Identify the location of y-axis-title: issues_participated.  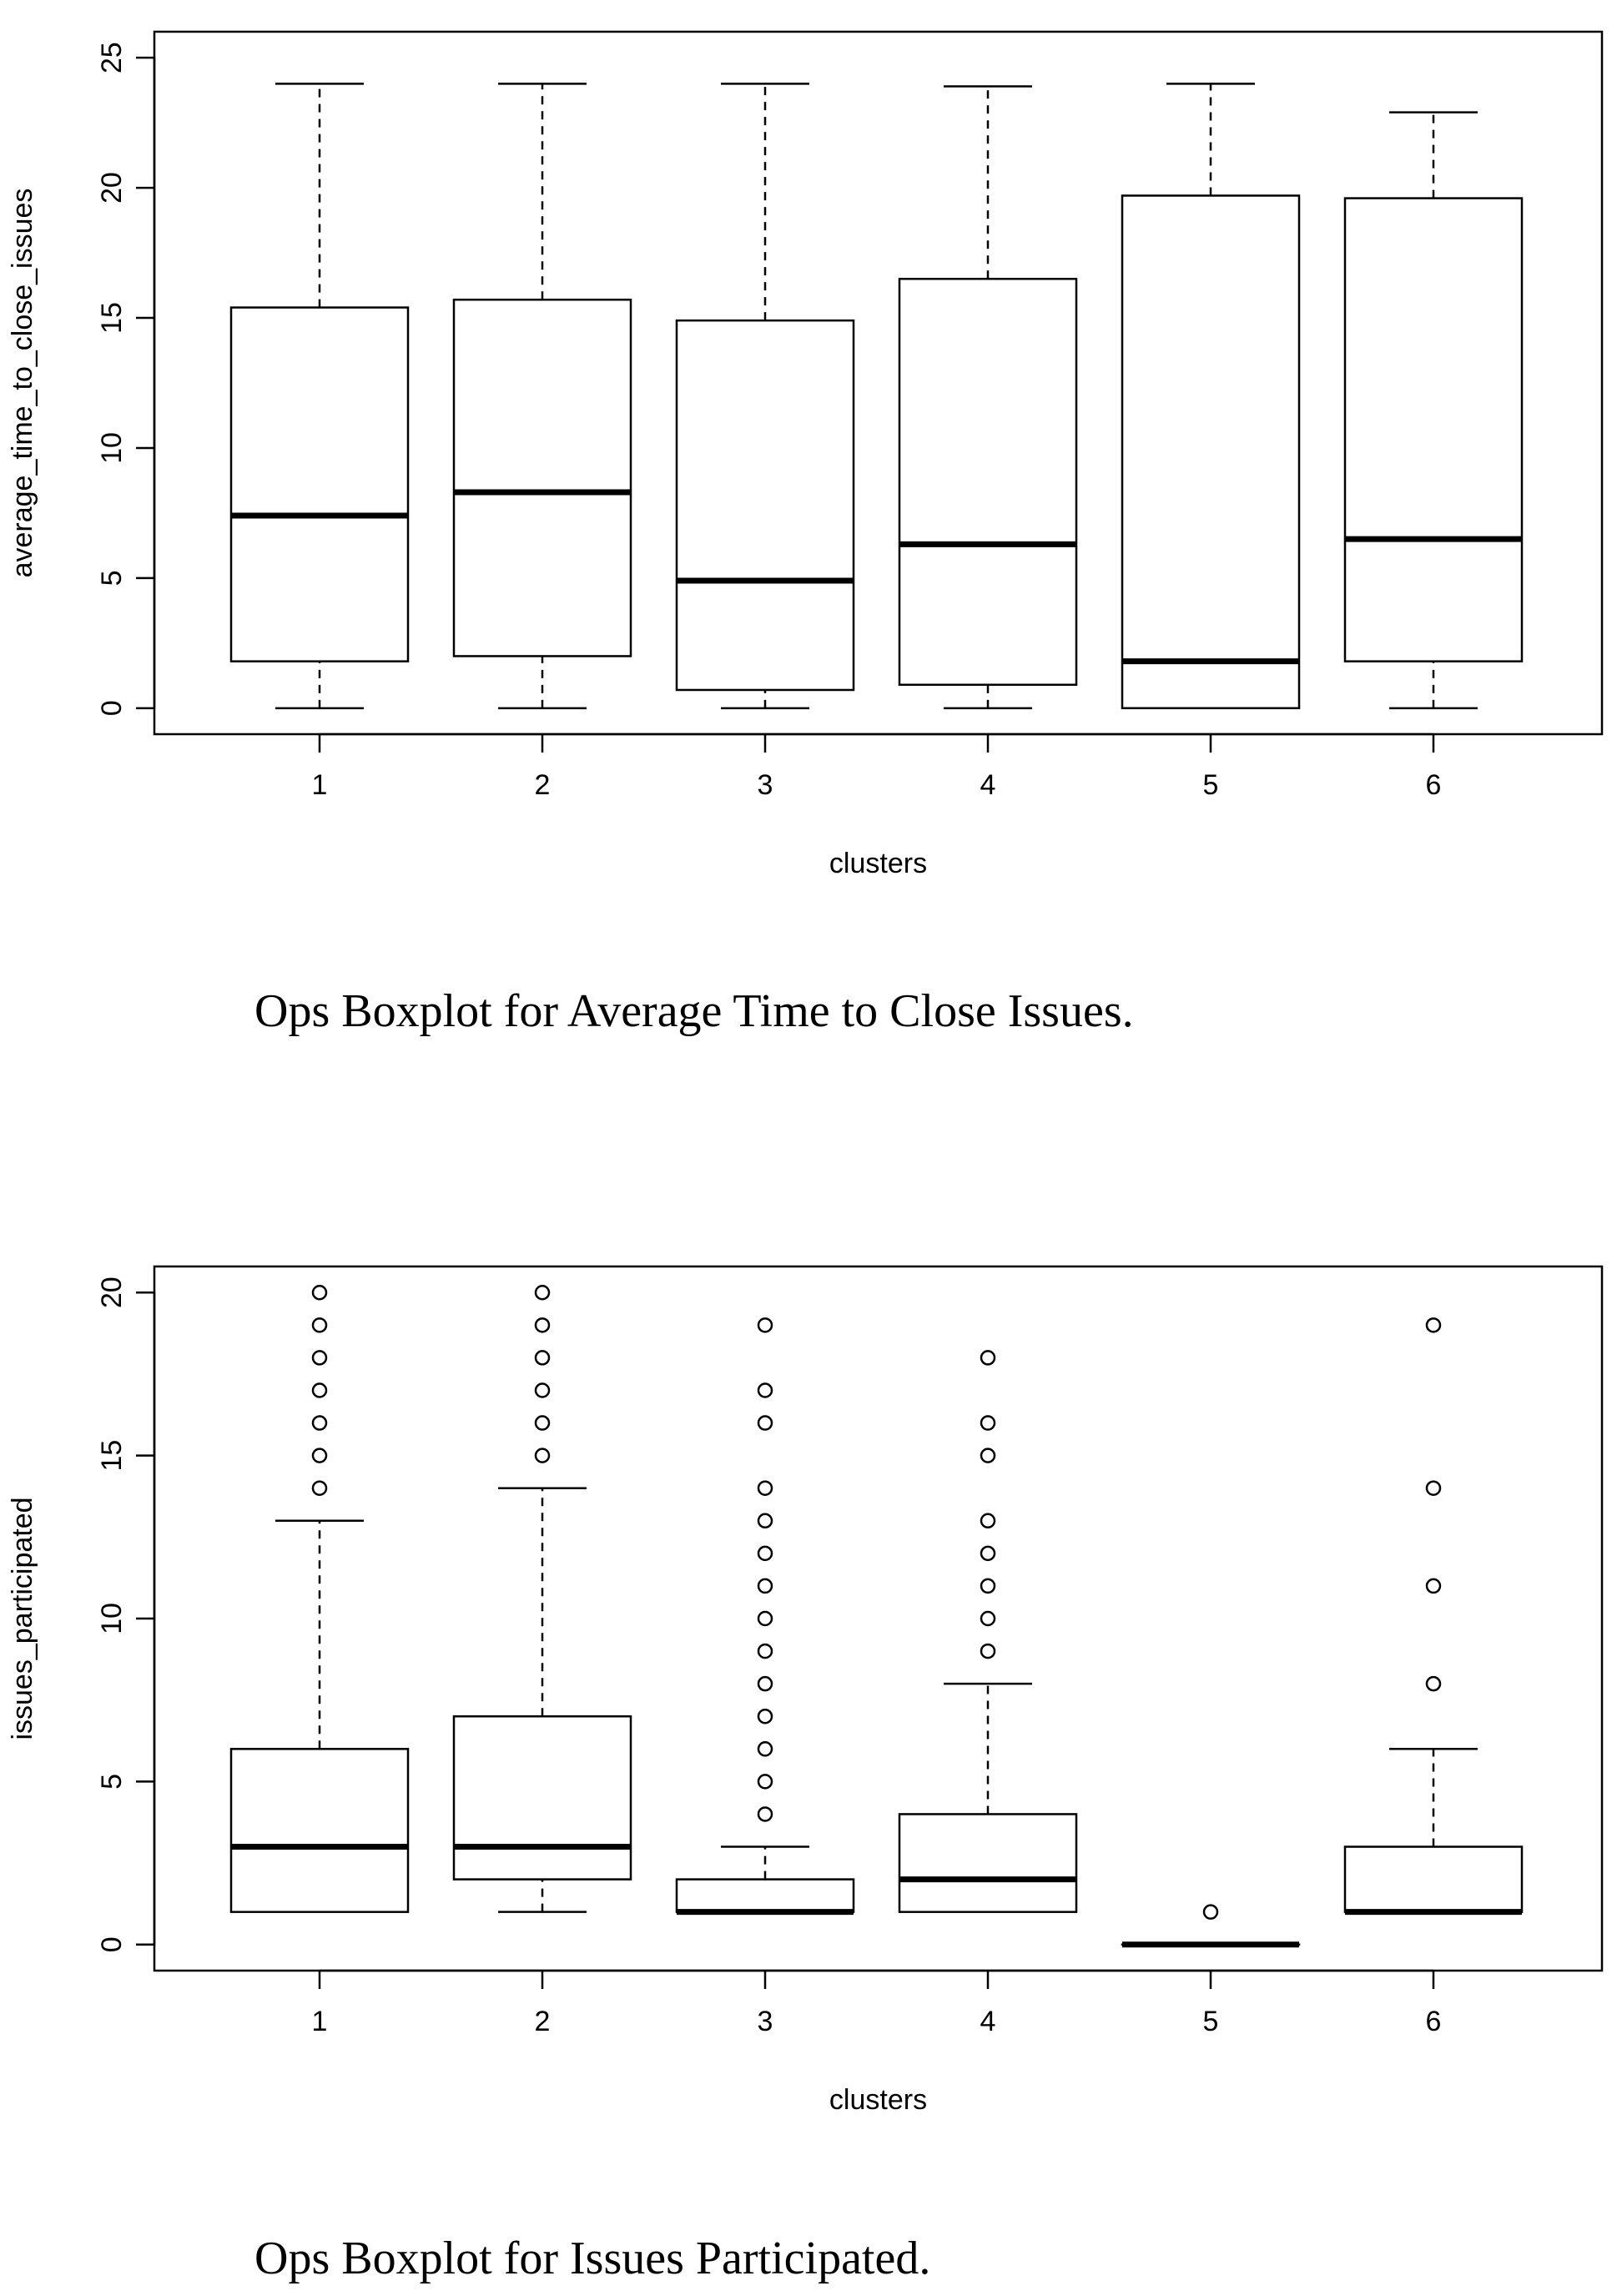
(22, 1618).